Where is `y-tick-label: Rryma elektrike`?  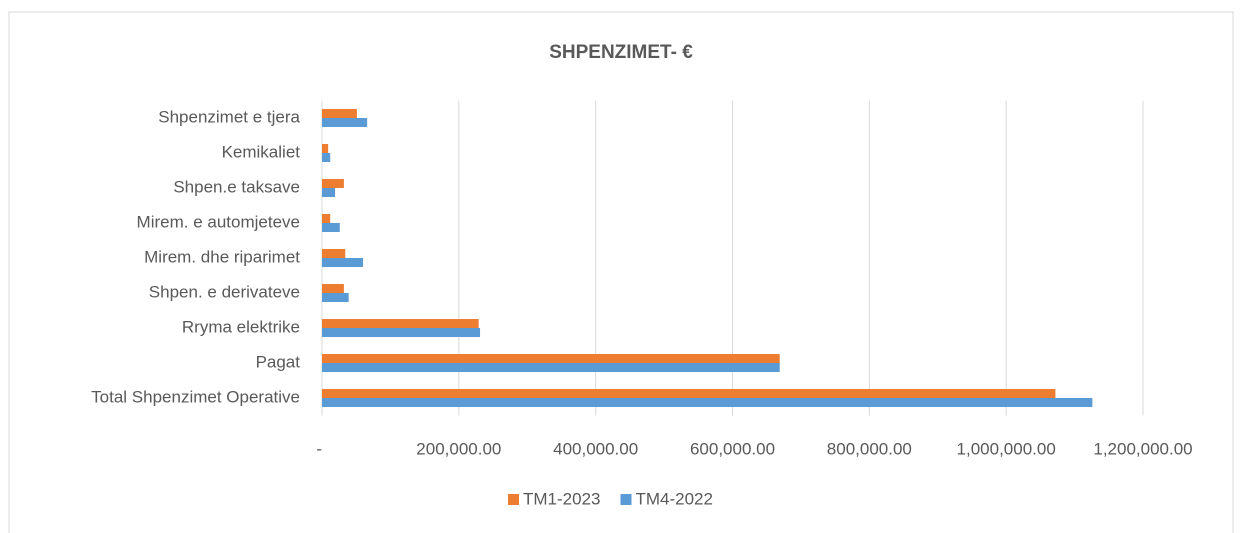 y-tick-label: Rryma elektrike is located at coordinates (241, 326).